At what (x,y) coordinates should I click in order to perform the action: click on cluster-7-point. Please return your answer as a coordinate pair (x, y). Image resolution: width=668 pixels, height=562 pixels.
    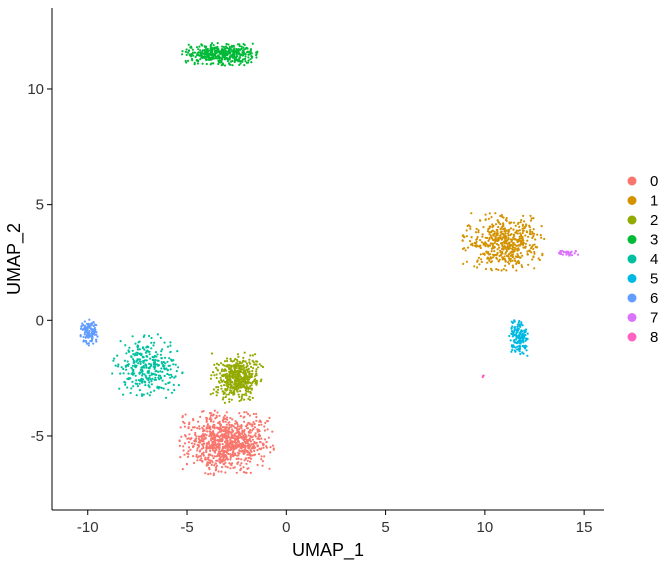
    Looking at the image, I should click on (569, 254).